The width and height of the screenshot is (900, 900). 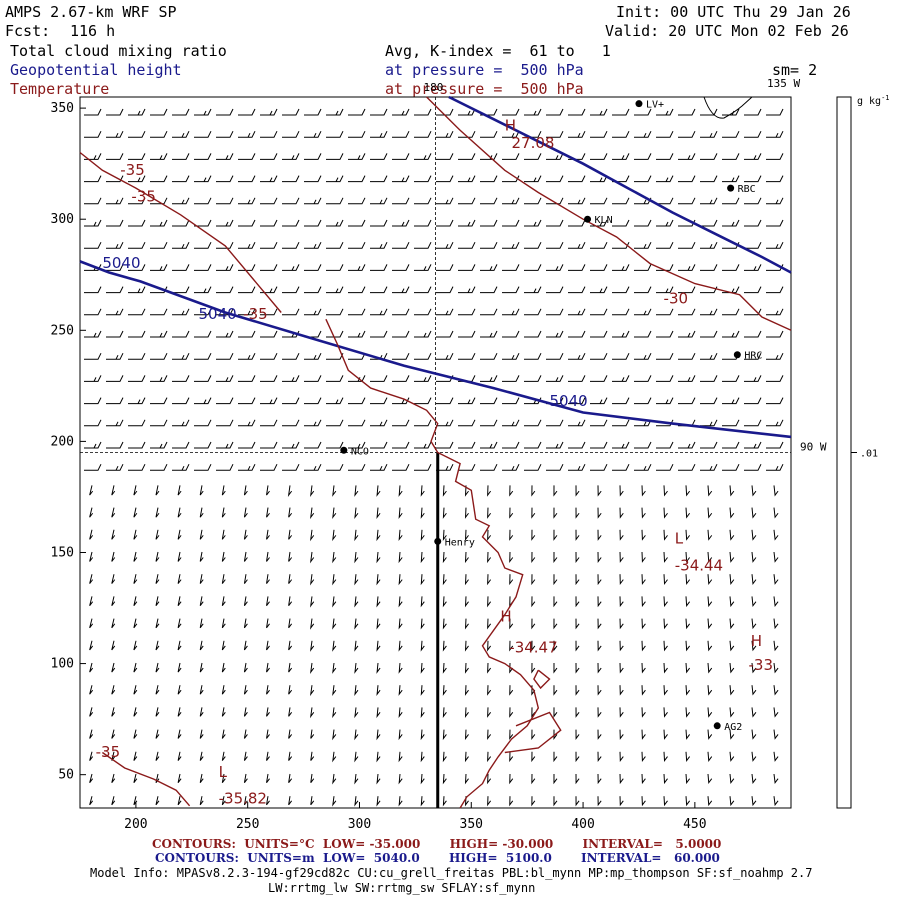 What do you see at coordinates (484, 70) in the screenshot?
I see `field-height-level: at pressure = 500 hPa` at bounding box center [484, 70].